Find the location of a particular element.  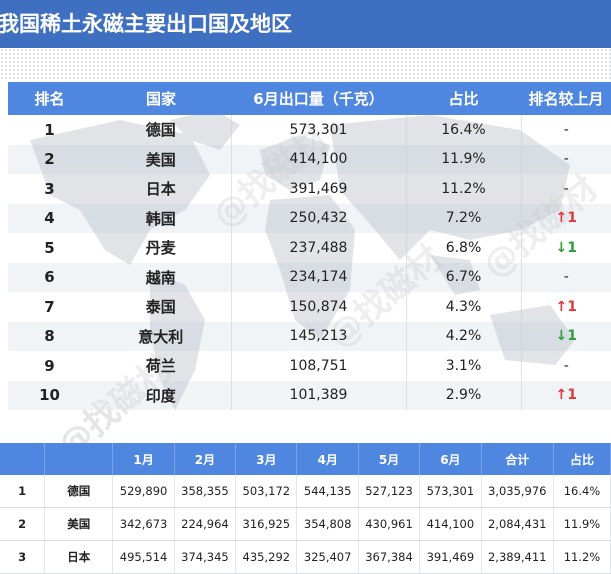

col-header-jan: 1月 is located at coordinates (143, 459).